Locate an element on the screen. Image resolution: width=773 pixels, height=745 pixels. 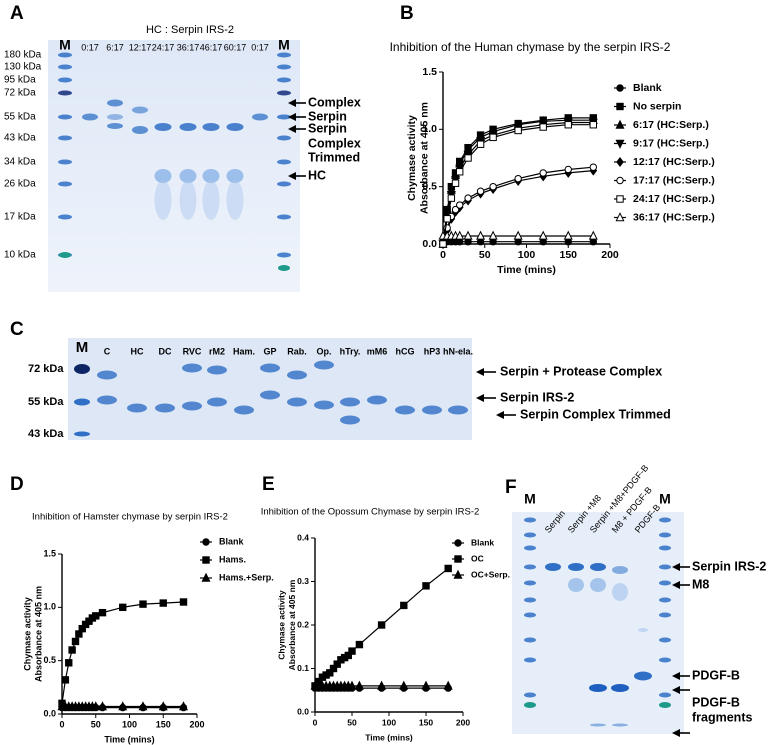
annotation: PDGF-B is located at coordinates (716, 702).